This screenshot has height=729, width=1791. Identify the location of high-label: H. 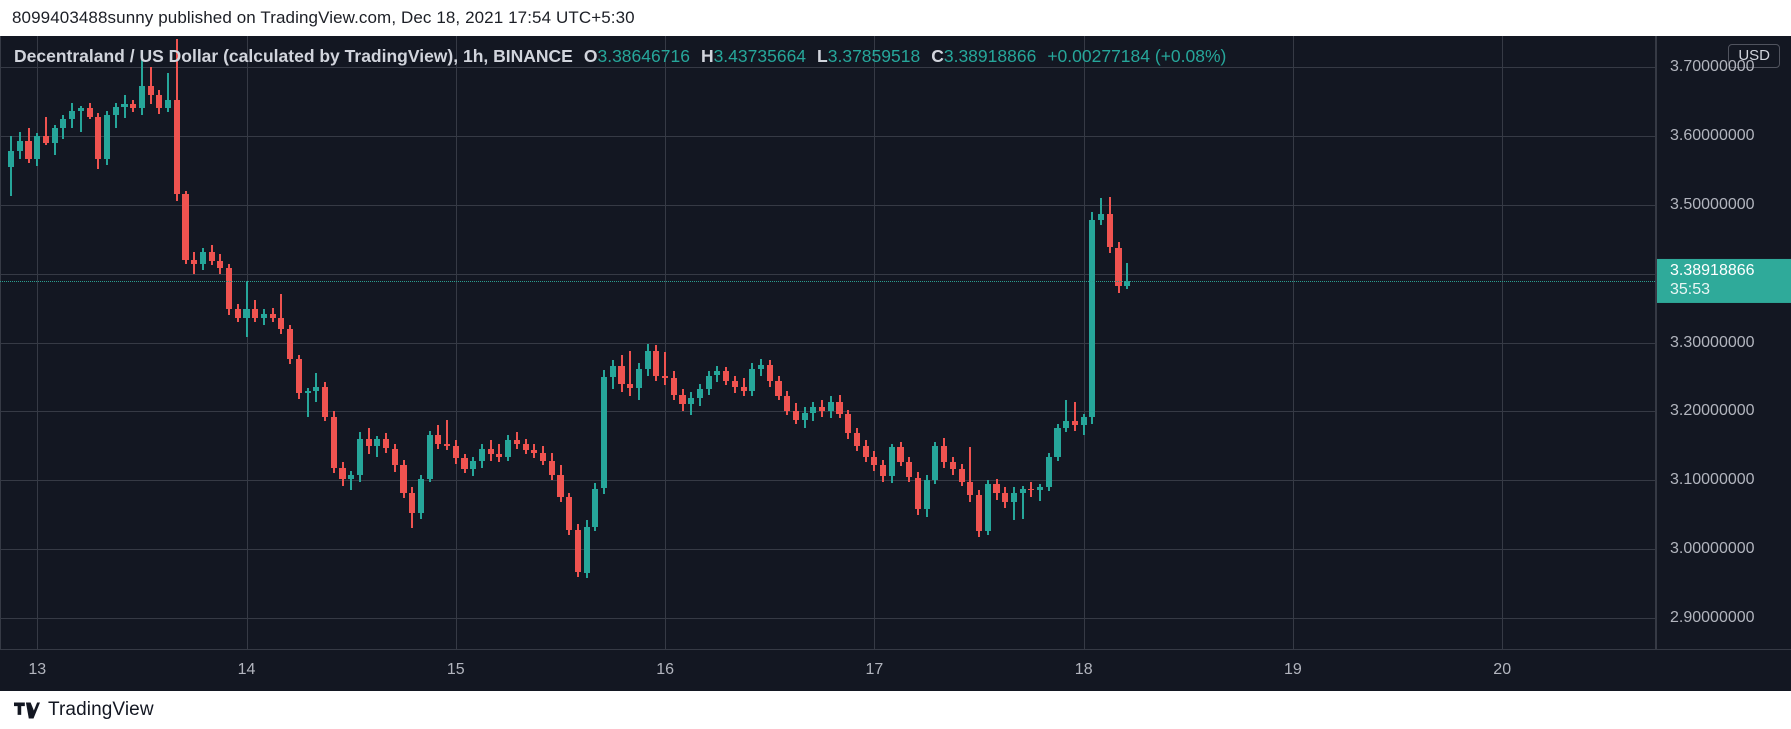
(707, 56).